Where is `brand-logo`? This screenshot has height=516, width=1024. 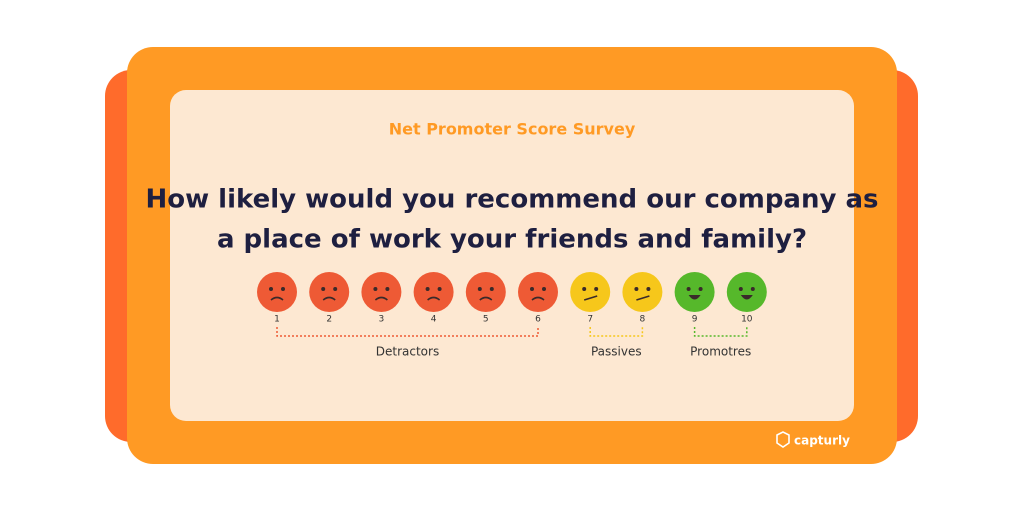
brand-logo is located at coordinates (783, 439).